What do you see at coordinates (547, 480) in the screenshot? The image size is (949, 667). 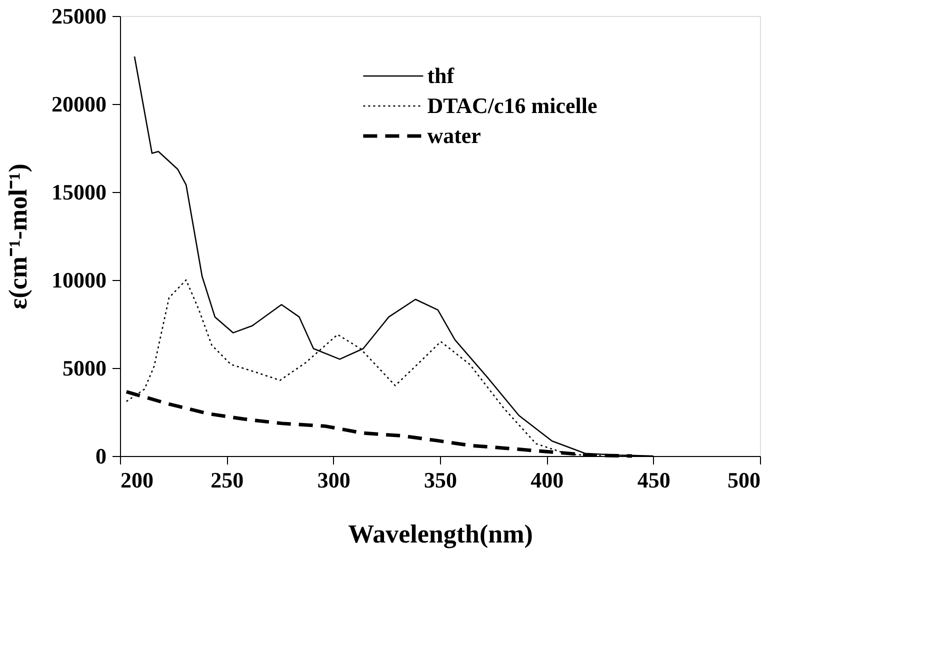 I see `x-tick-label: 400` at bounding box center [547, 480].